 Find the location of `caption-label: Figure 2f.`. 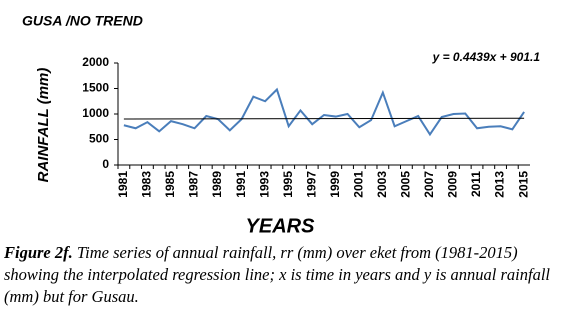

caption-label: Figure 2f. is located at coordinates (38, 252).